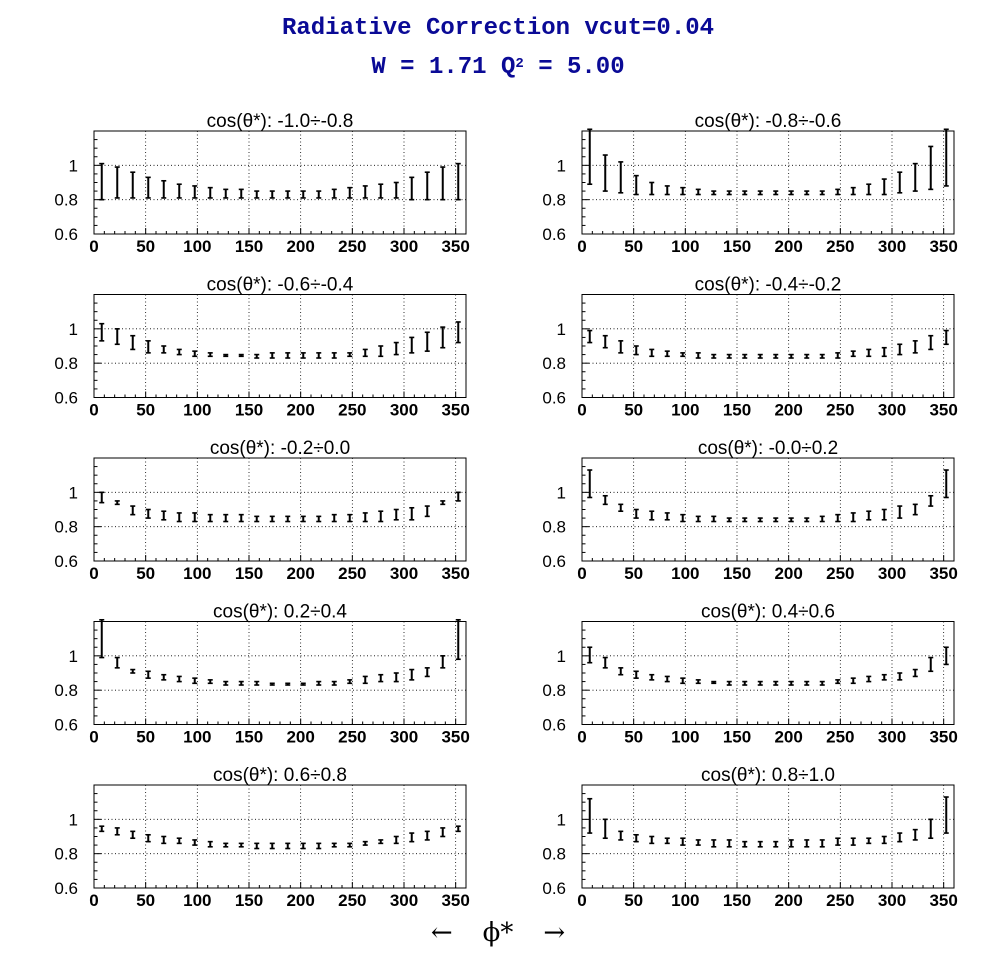  I want to click on subplot-label: cos(θ*): -0.0÷0.2, so click(768, 448).